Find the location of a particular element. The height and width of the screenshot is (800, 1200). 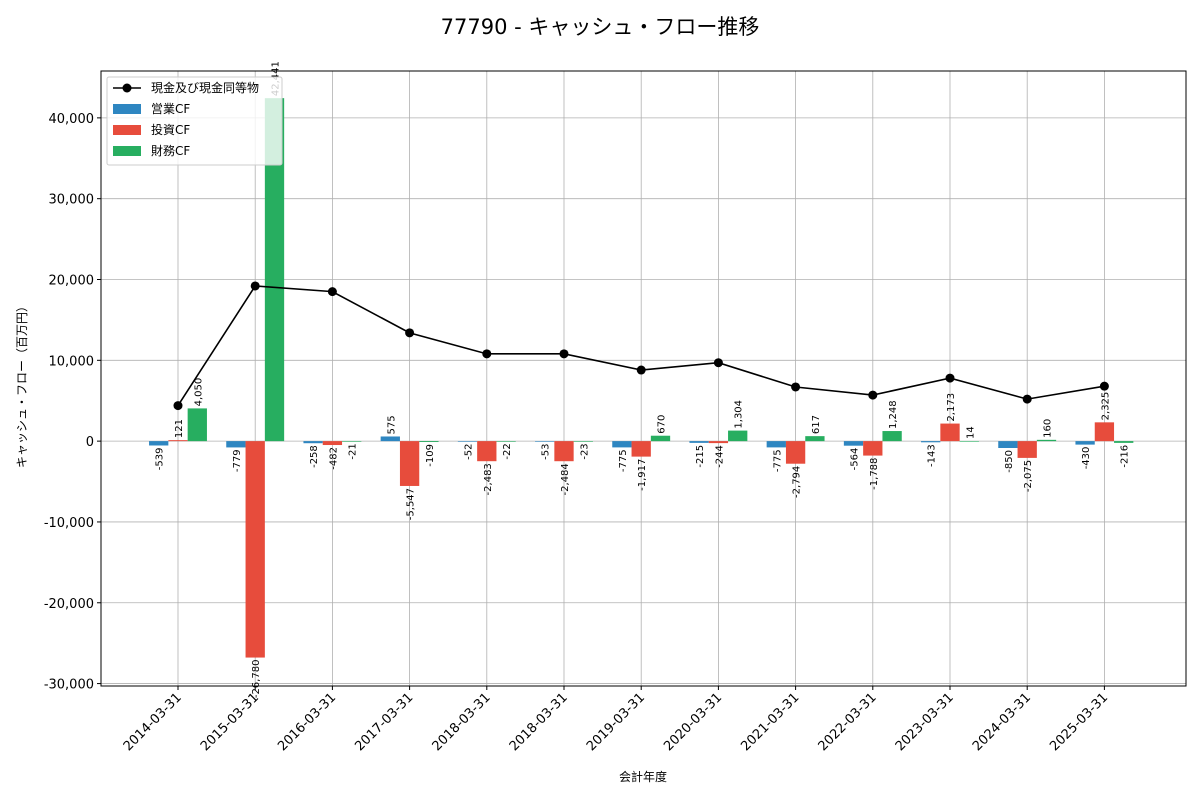

bar-value-label: -539 is located at coordinates (160, 458).